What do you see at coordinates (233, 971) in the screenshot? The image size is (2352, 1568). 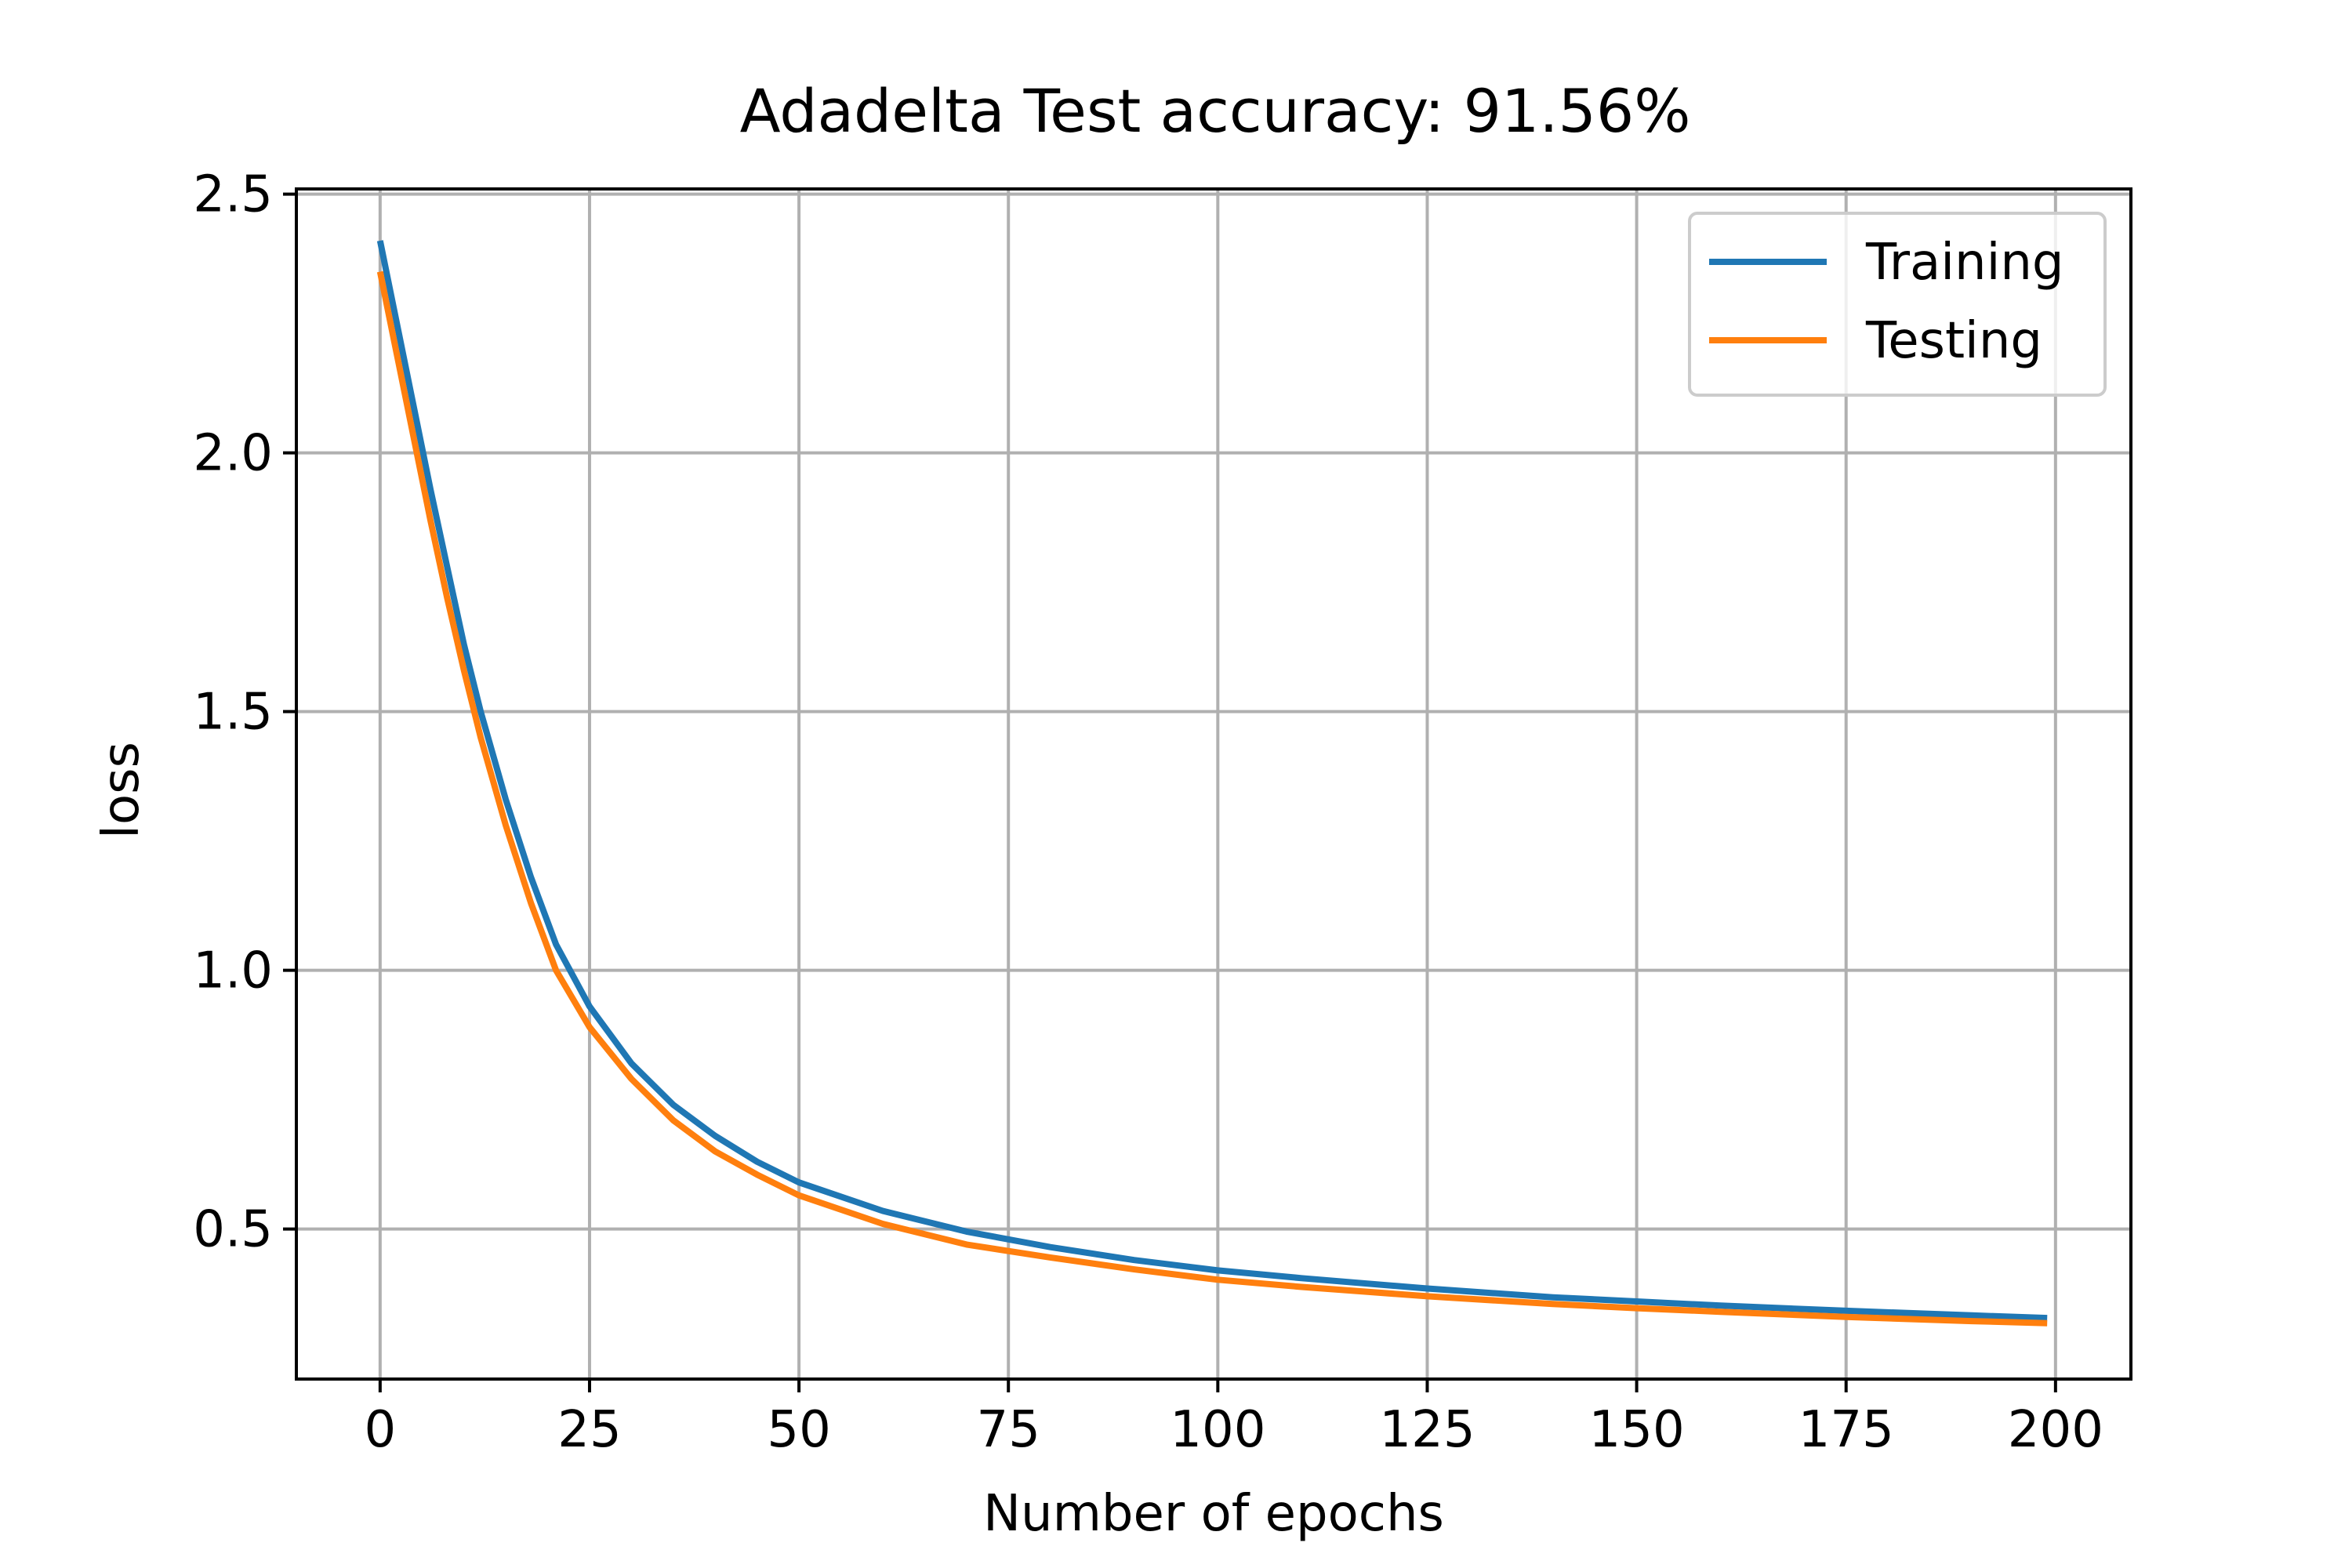 I see `y-tick-label: 1.0` at bounding box center [233, 971].